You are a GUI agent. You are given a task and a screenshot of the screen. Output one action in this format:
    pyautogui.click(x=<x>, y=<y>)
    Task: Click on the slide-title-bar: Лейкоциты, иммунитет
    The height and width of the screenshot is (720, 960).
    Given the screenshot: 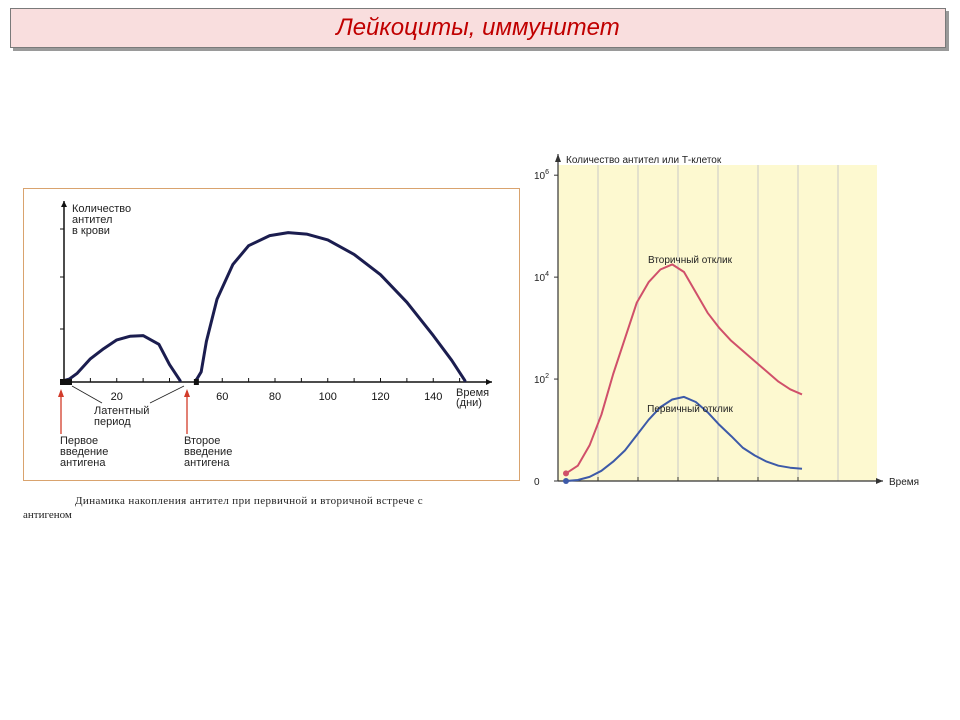 What is the action you would take?
    pyautogui.click(x=478, y=28)
    